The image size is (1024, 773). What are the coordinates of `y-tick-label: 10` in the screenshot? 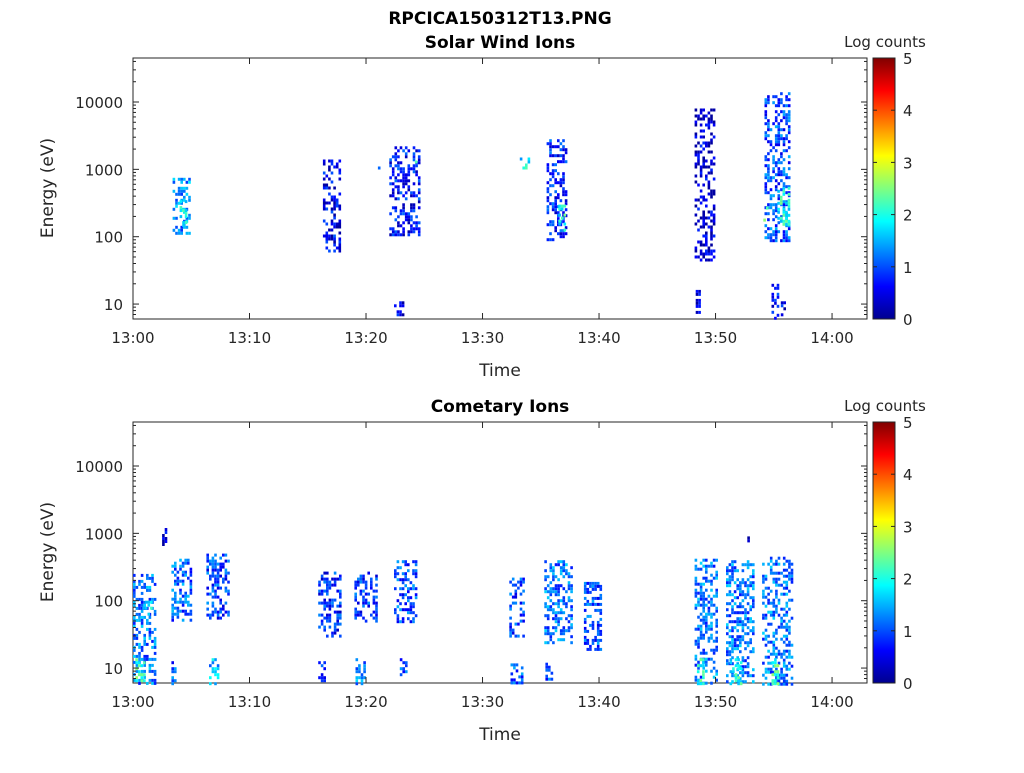 It's located at (113, 669).